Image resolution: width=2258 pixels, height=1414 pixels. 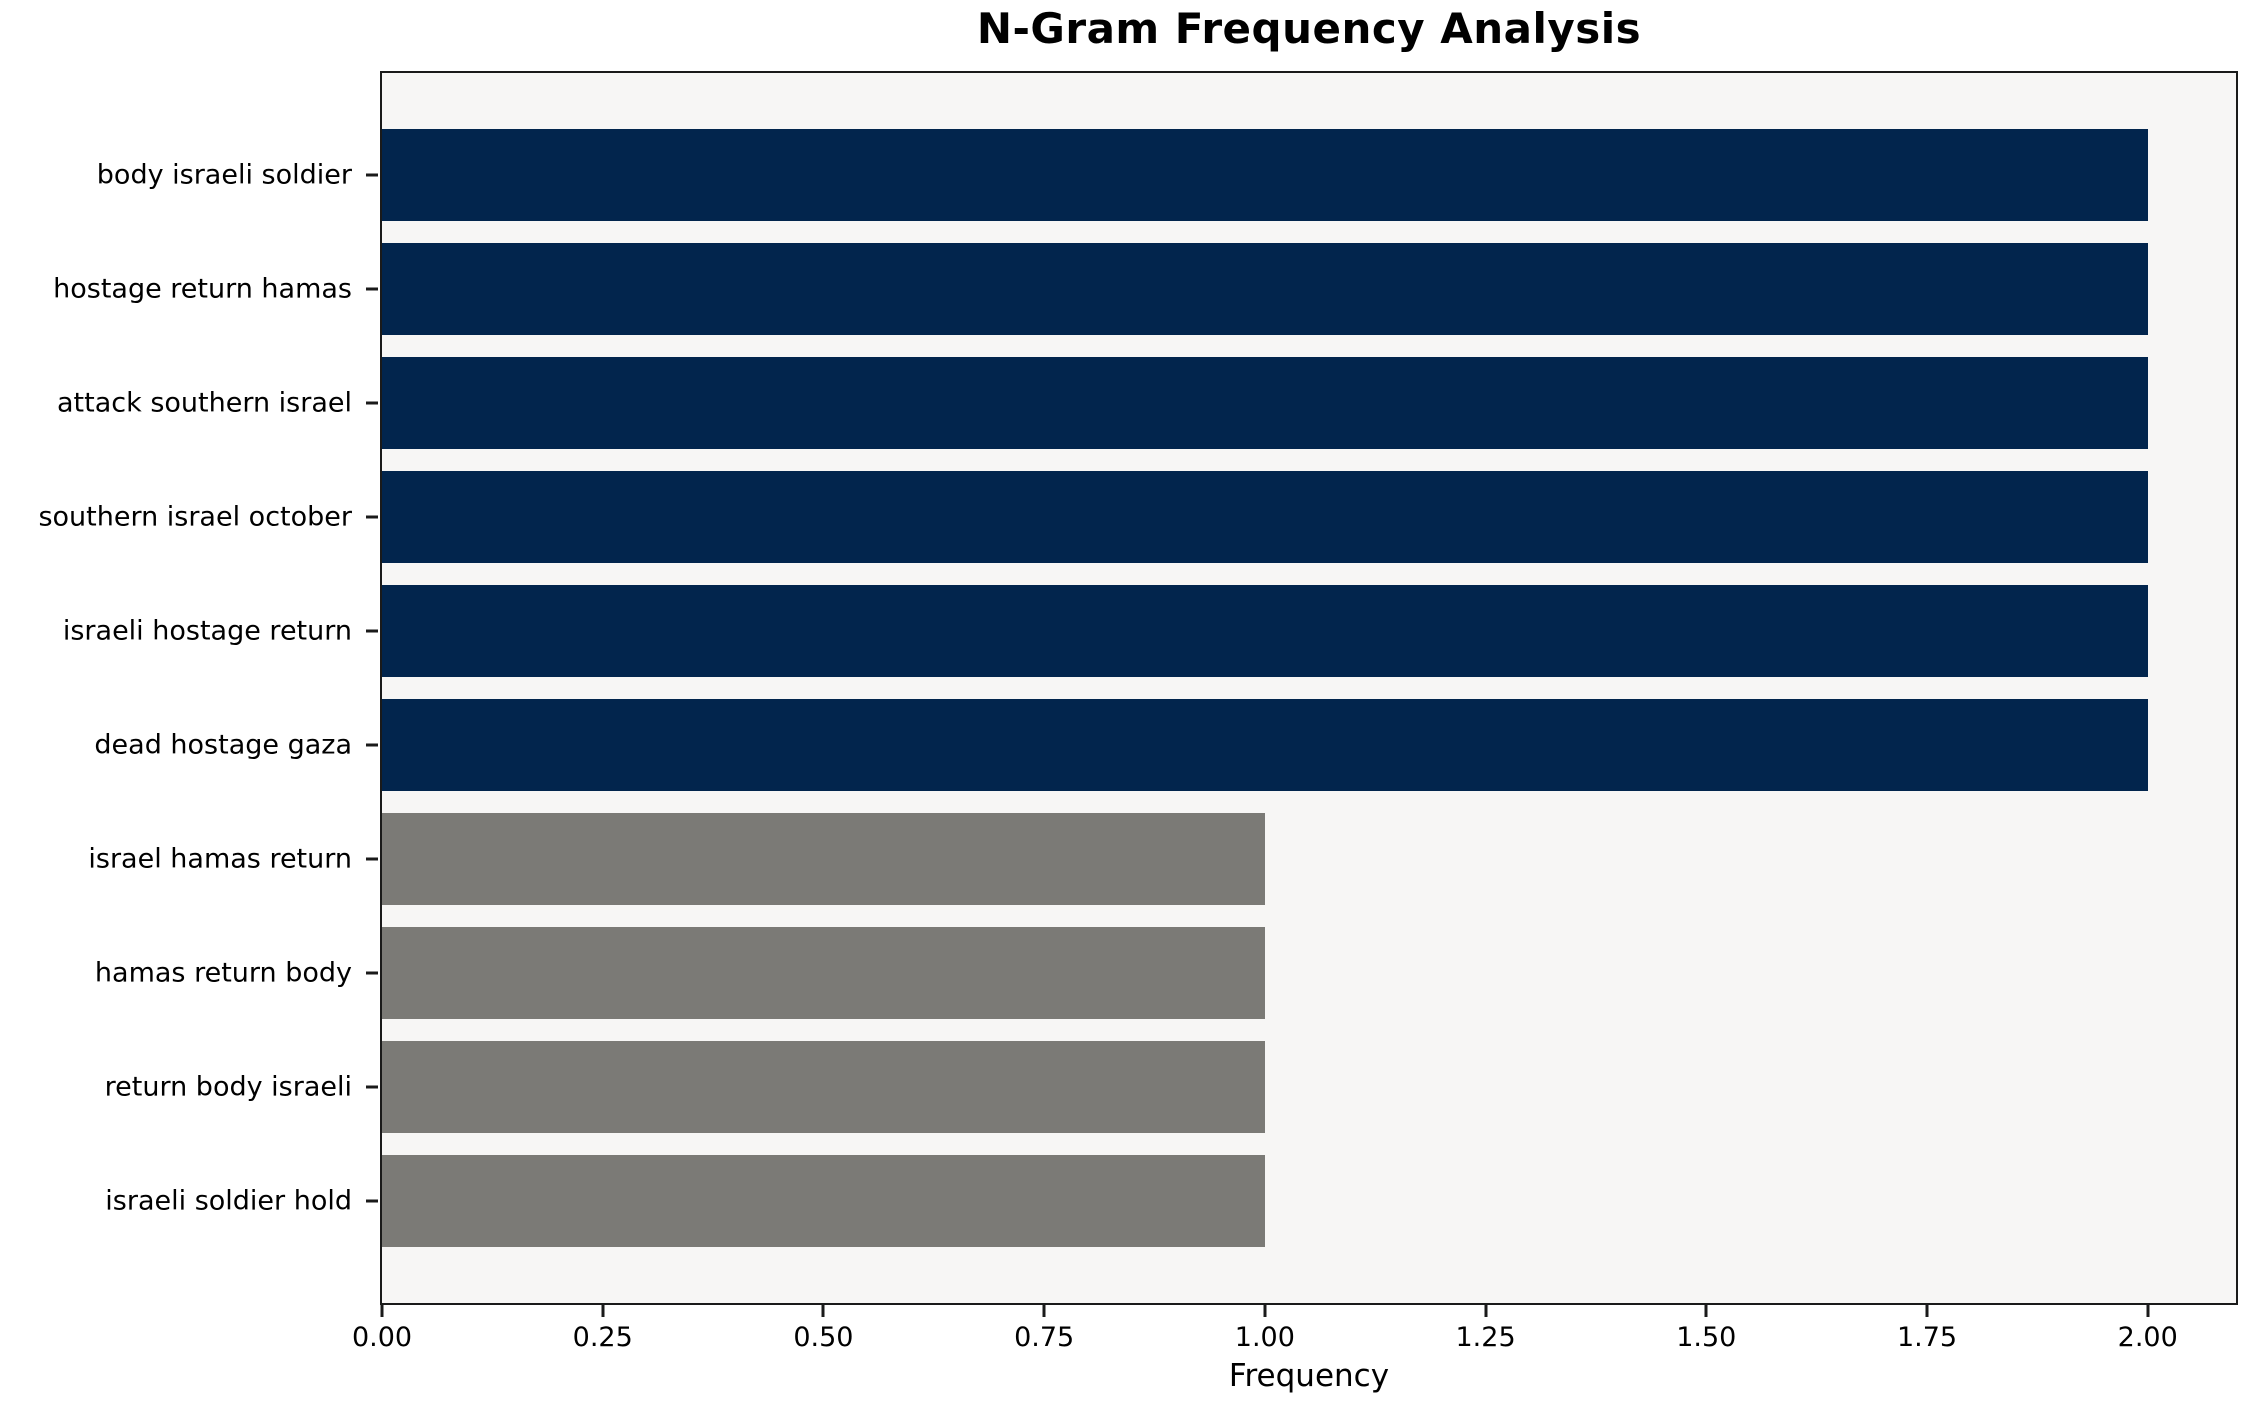 What do you see at coordinates (1044, 1337) in the screenshot?
I see `x-tick-label: 0.75` at bounding box center [1044, 1337].